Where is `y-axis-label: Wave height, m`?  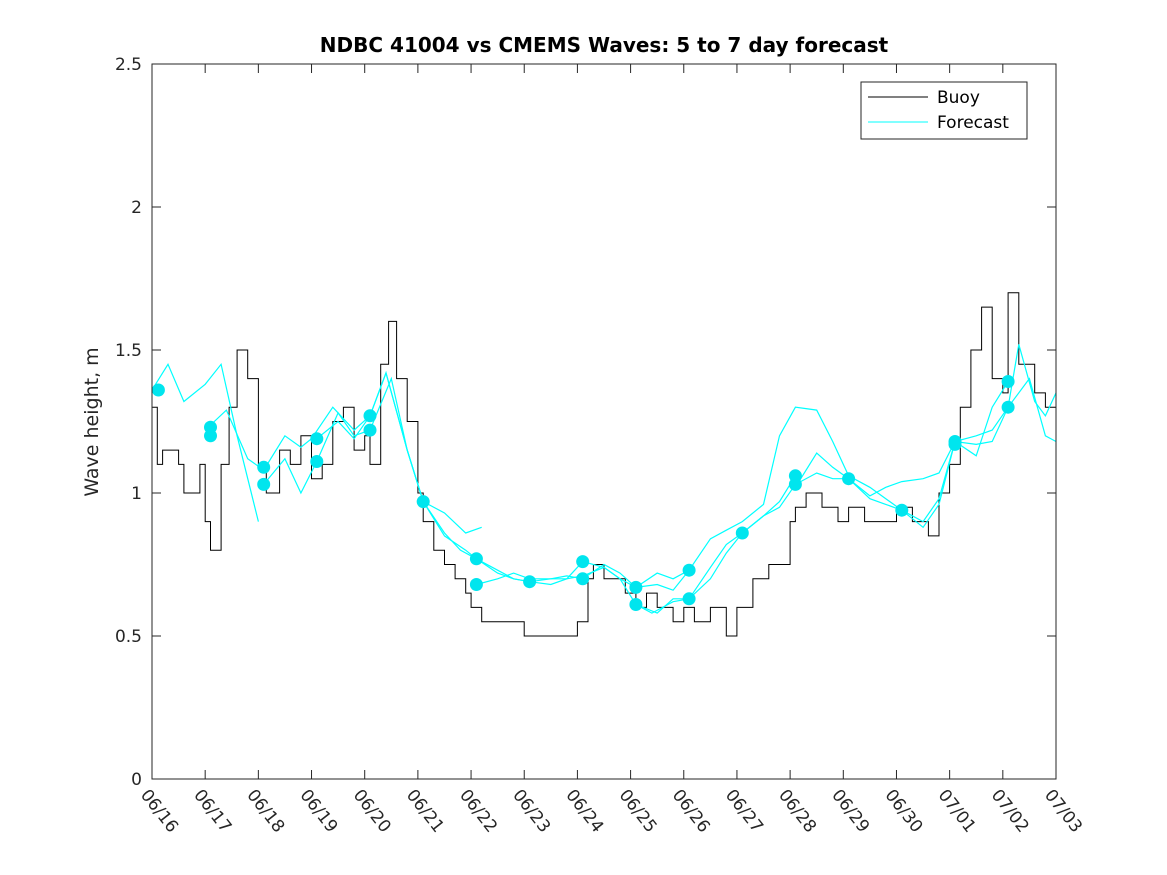 y-axis-label: Wave height, m is located at coordinates (92, 421).